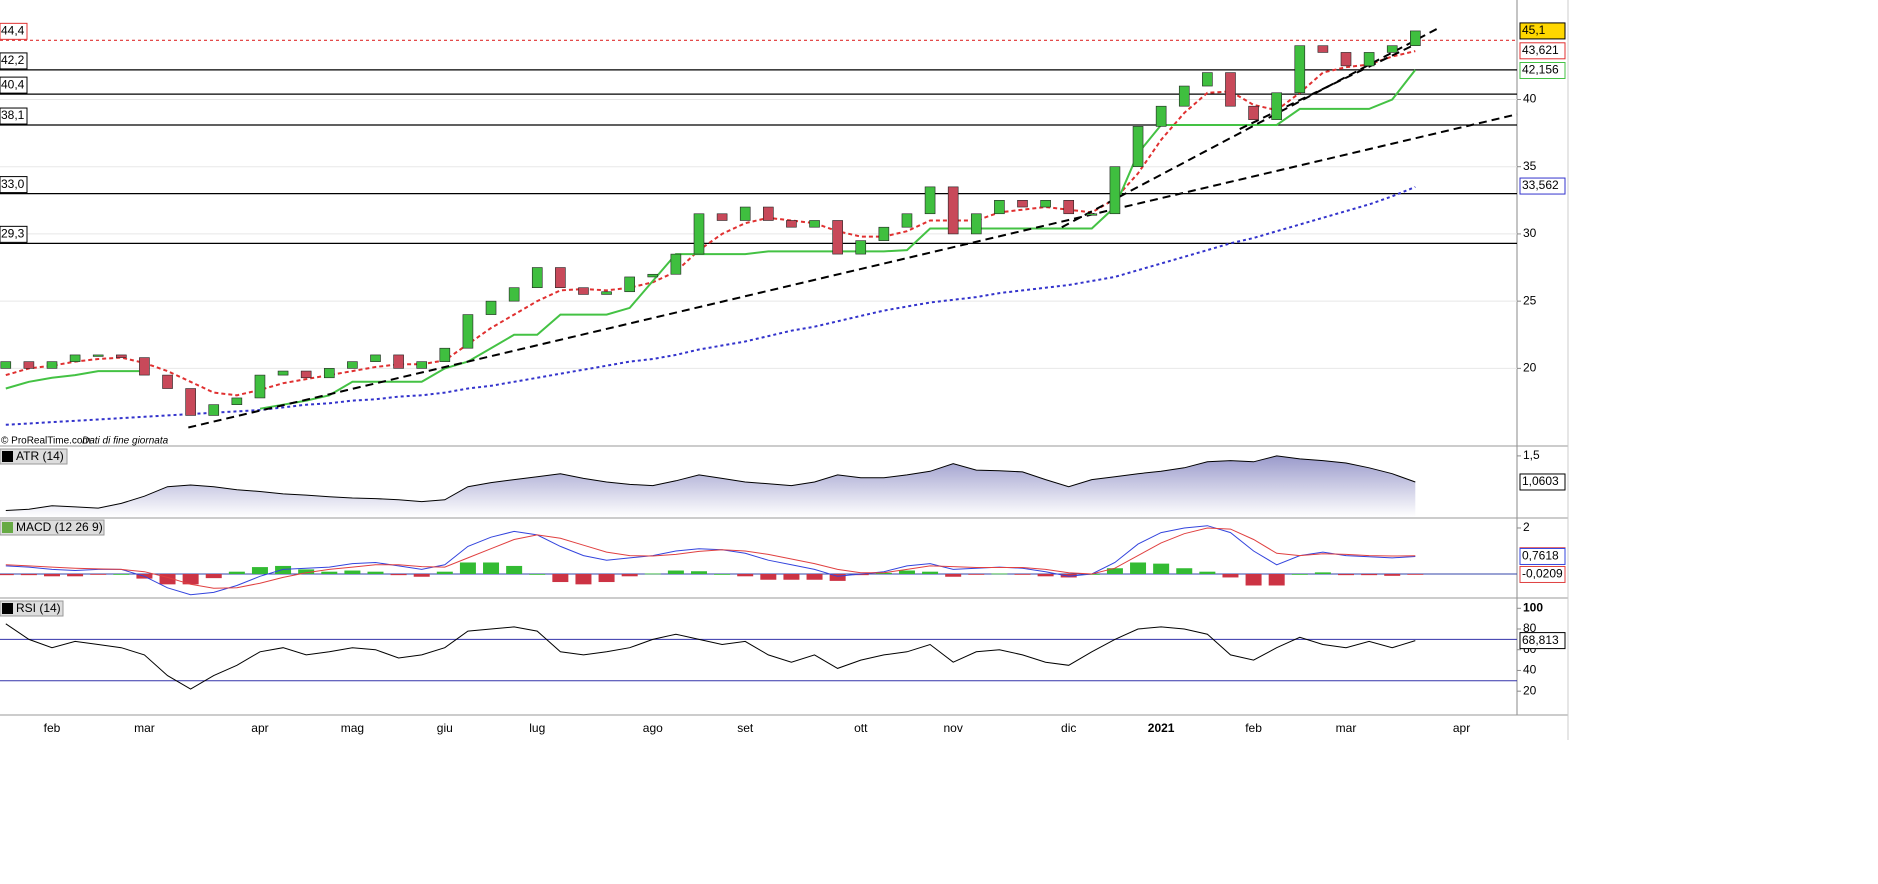 Image resolution: width=1878 pixels, height=884 pixels. I want to click on x-tick-label: 2021, so click(1161, 728).